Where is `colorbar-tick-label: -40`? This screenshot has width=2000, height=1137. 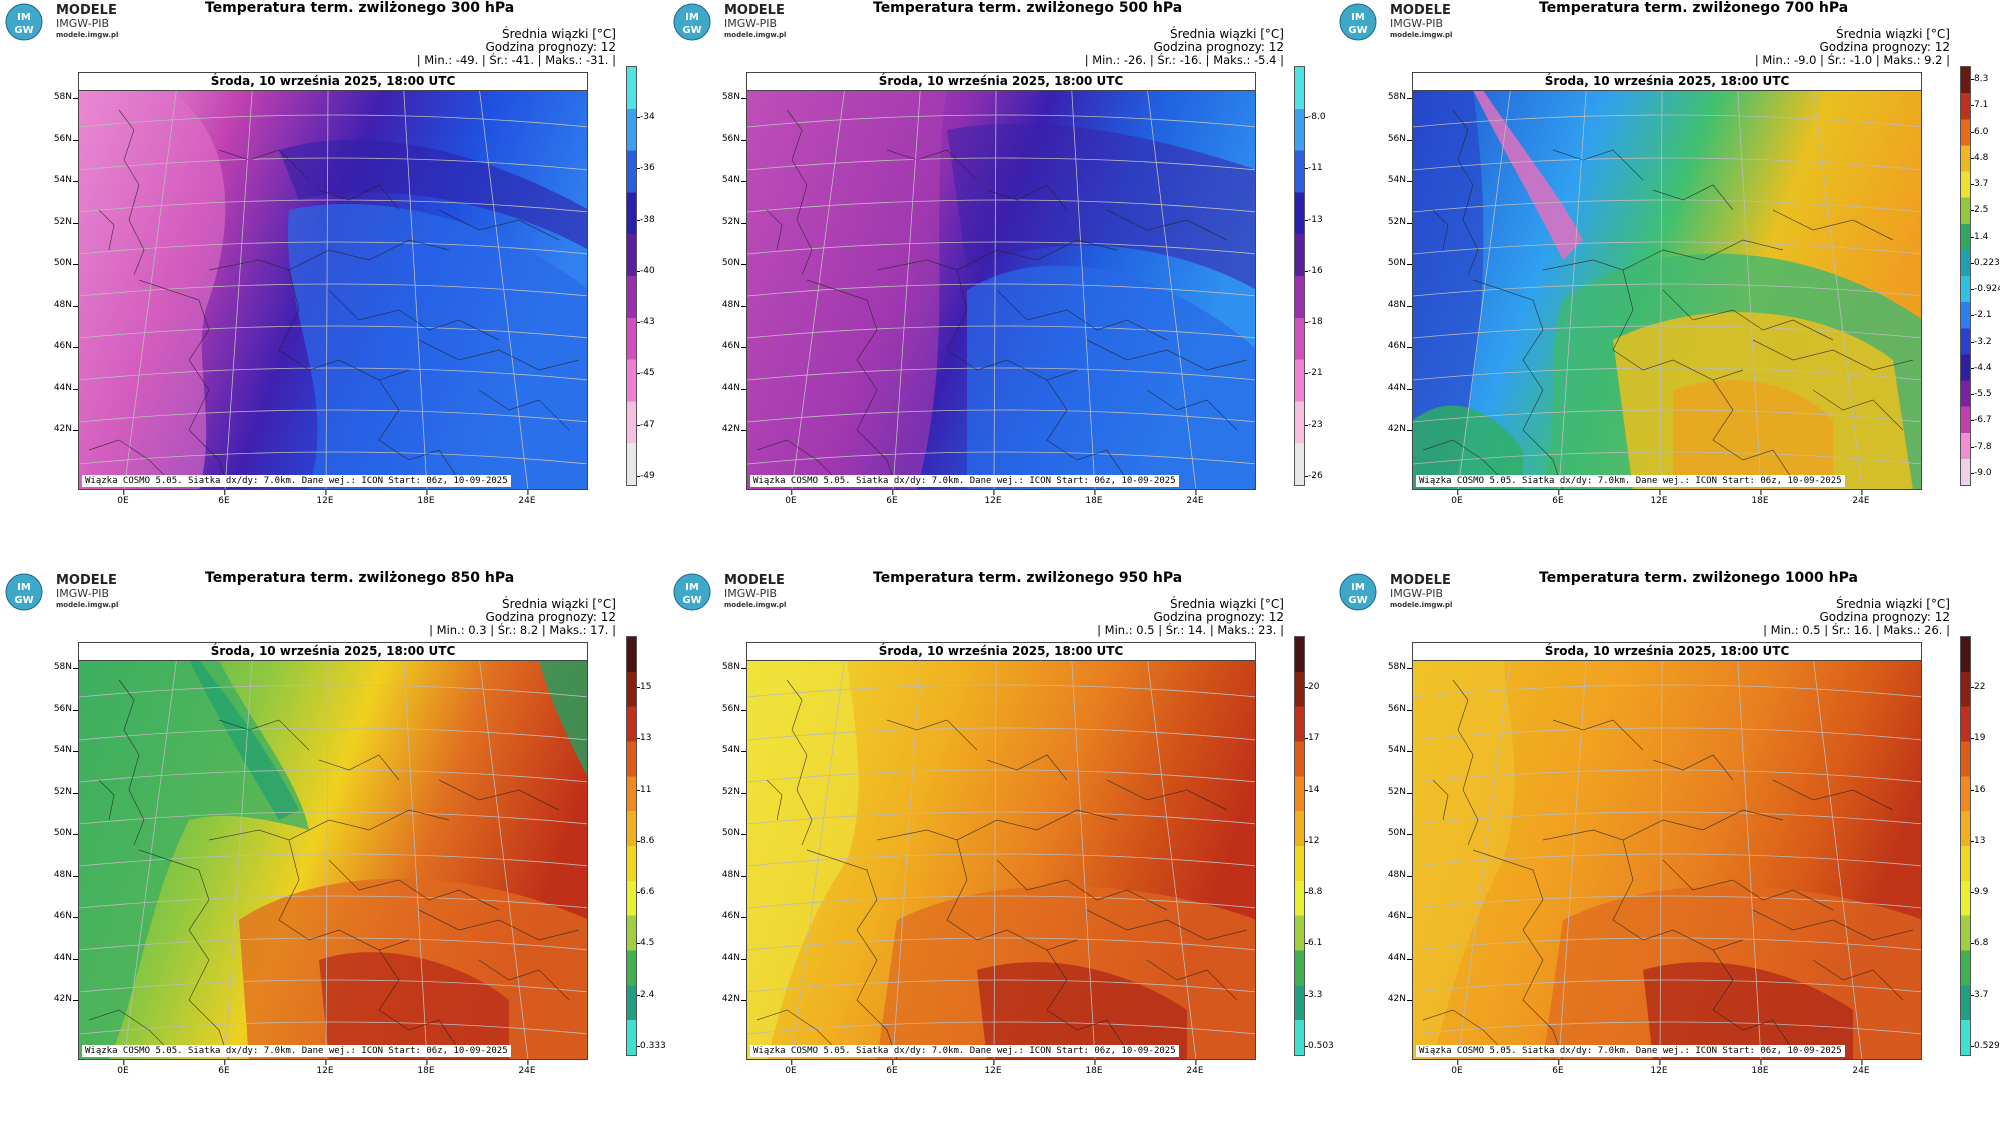
colorbar-tick-label: -40 is located at coordinates (646, 270).